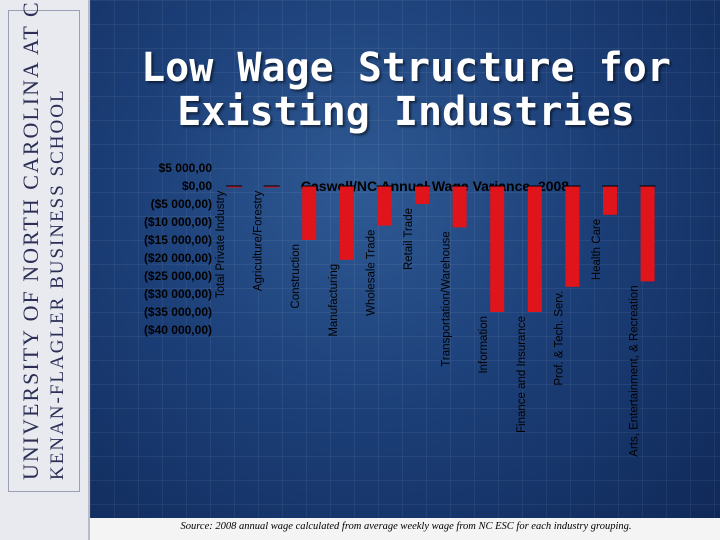  I want to click on category-label: Wholesale Trade, so click(371, 273).